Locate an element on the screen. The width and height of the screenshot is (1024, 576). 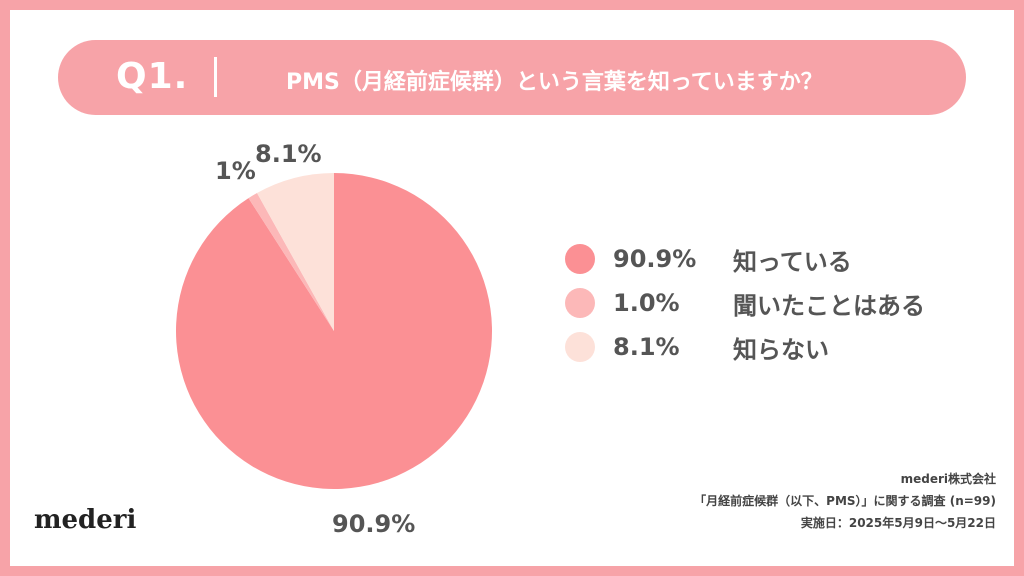
question-divider is located at coordinates (215, 77).